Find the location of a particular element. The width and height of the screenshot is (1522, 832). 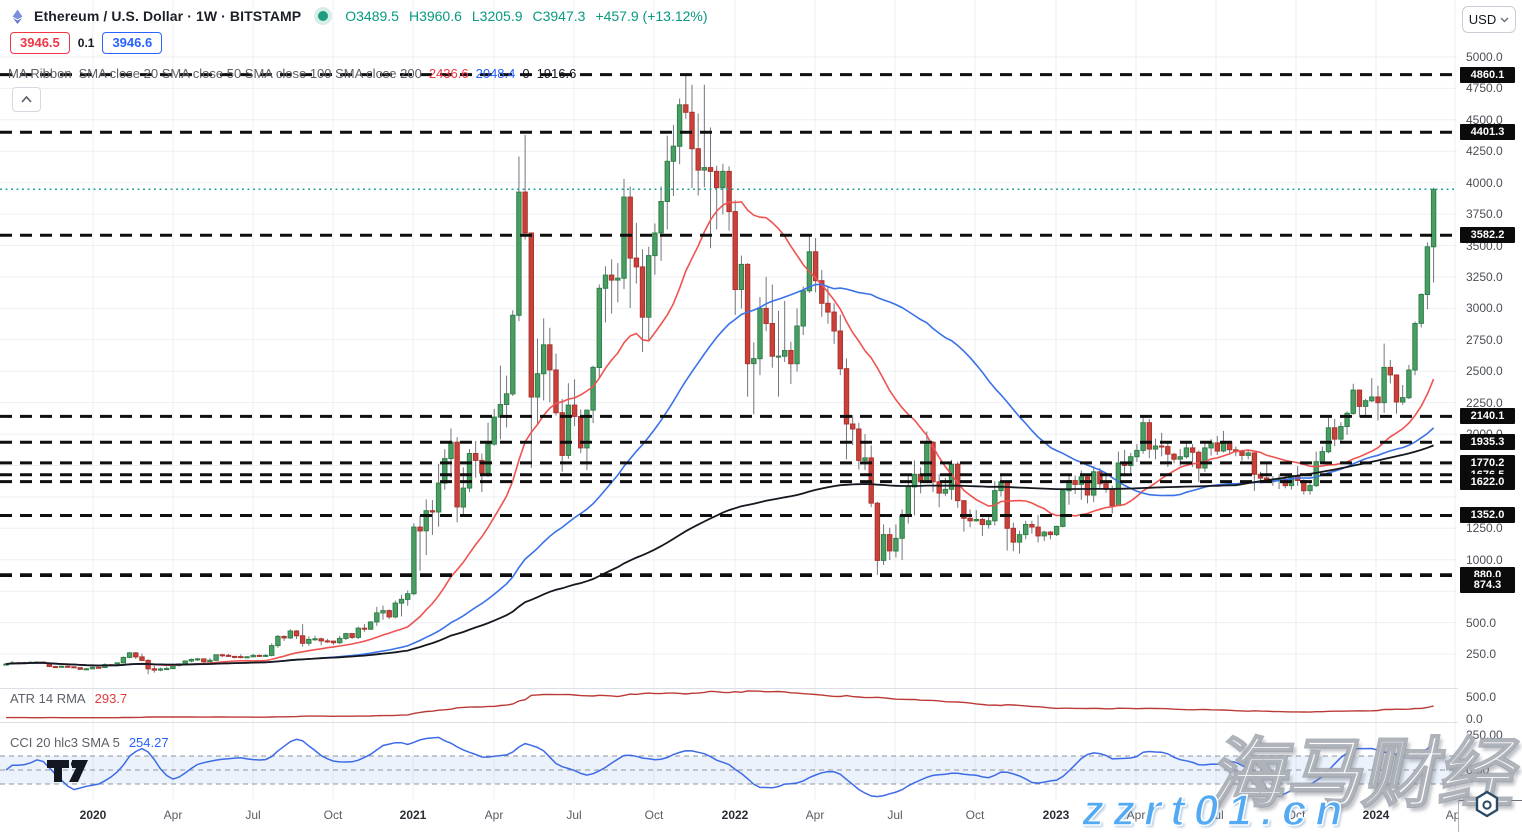

spread-value: 0.1 is located at coordinates (86, 43).